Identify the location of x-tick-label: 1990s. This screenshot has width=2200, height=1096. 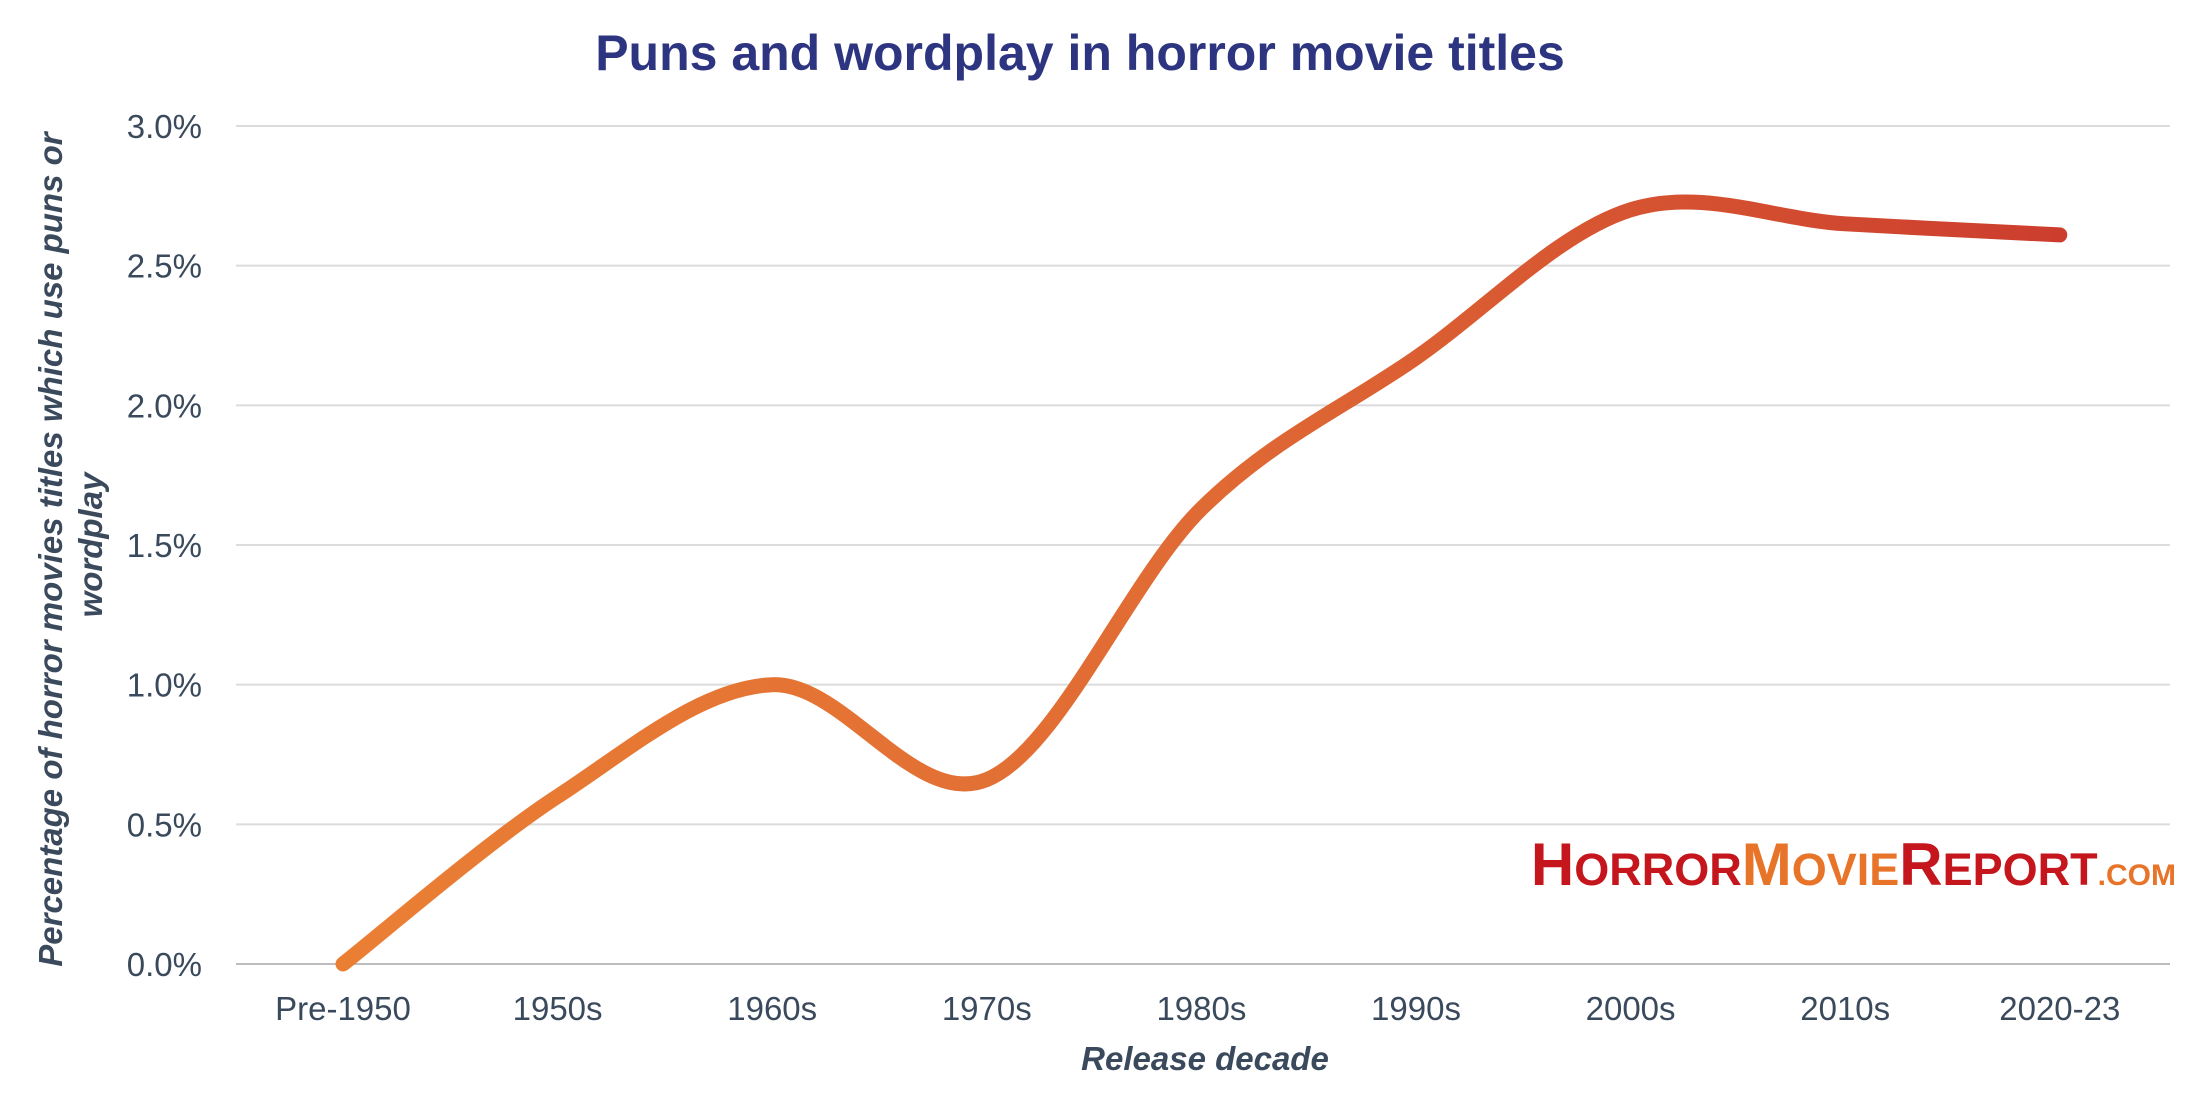
(1416, 1008).